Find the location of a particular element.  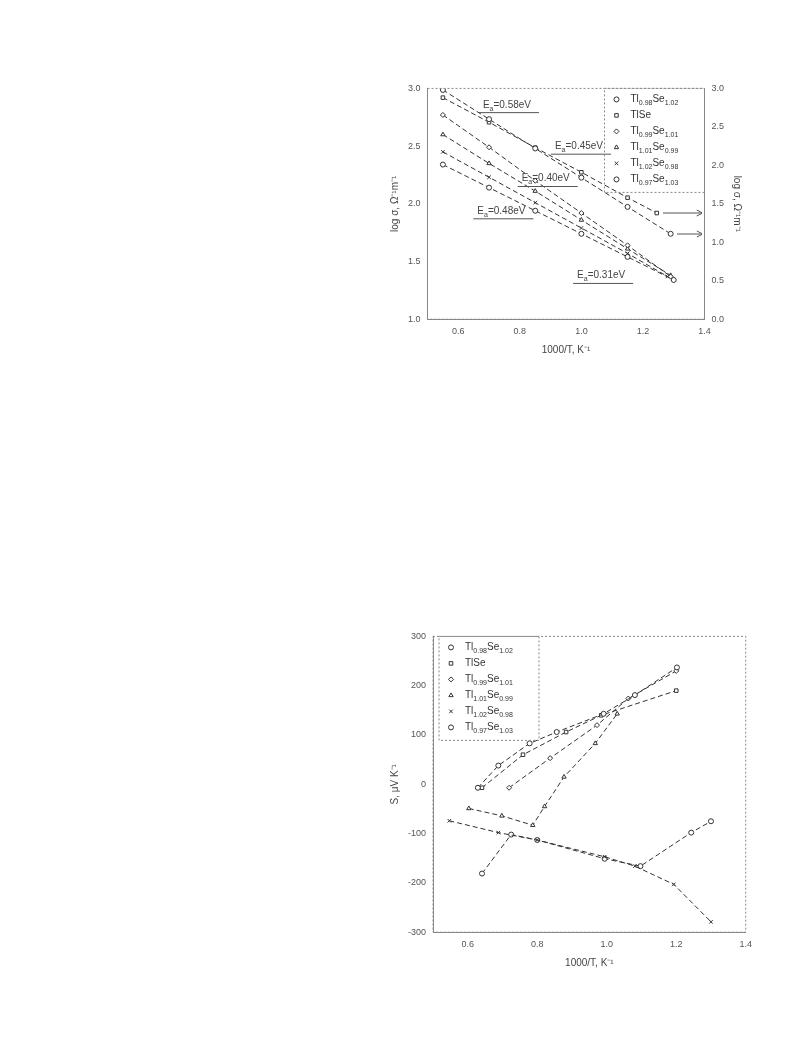

y2-axis-title: log σ, Ω⁻¹m⁻¹ is located at coordinates (738, 204).